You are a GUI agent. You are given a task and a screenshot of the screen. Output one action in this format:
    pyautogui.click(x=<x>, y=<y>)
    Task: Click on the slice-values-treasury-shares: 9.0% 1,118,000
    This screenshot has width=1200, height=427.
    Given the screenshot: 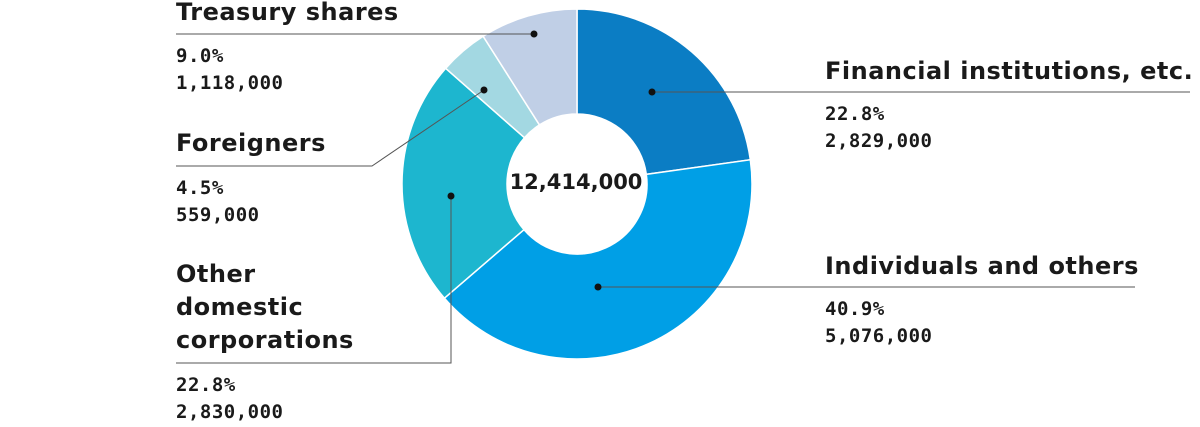 What is the action you would take?
    pyautogui.click(x=229, y=70)
    